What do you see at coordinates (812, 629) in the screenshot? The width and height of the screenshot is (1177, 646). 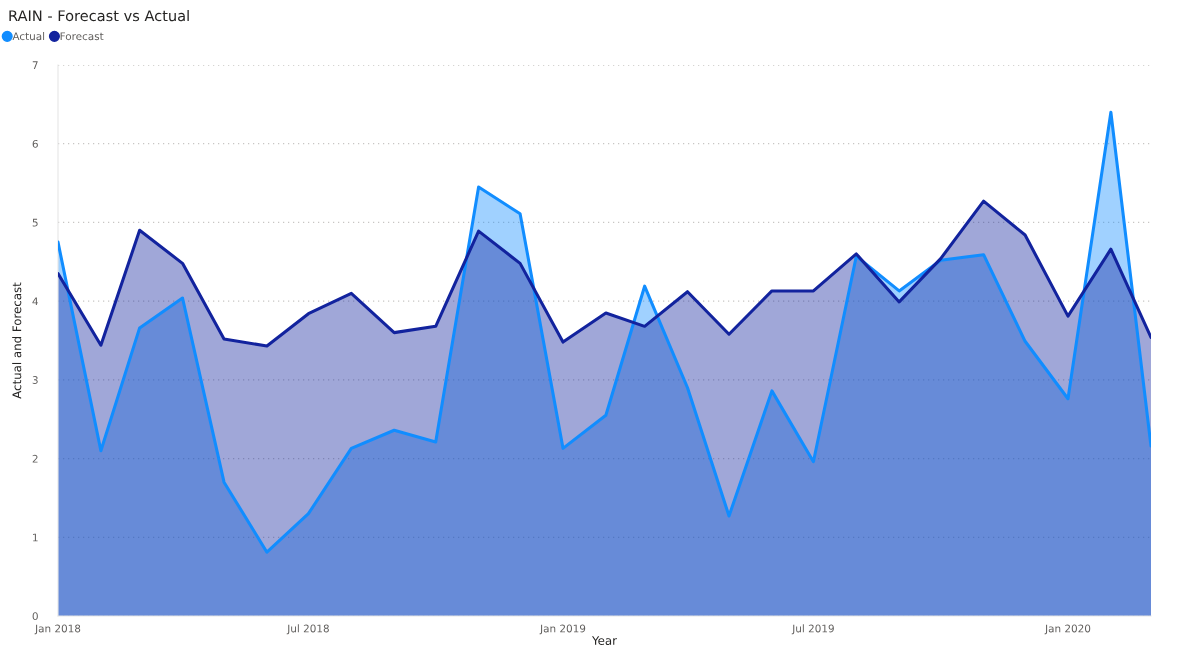 I see `x-tick-label: Jul 2019` at bounding box center [812, 629].